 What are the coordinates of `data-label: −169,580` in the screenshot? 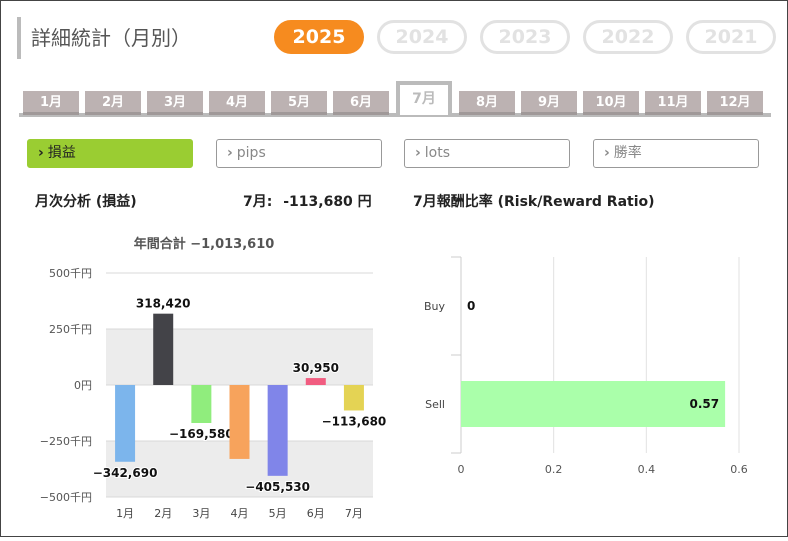 It's located at (201, 434).